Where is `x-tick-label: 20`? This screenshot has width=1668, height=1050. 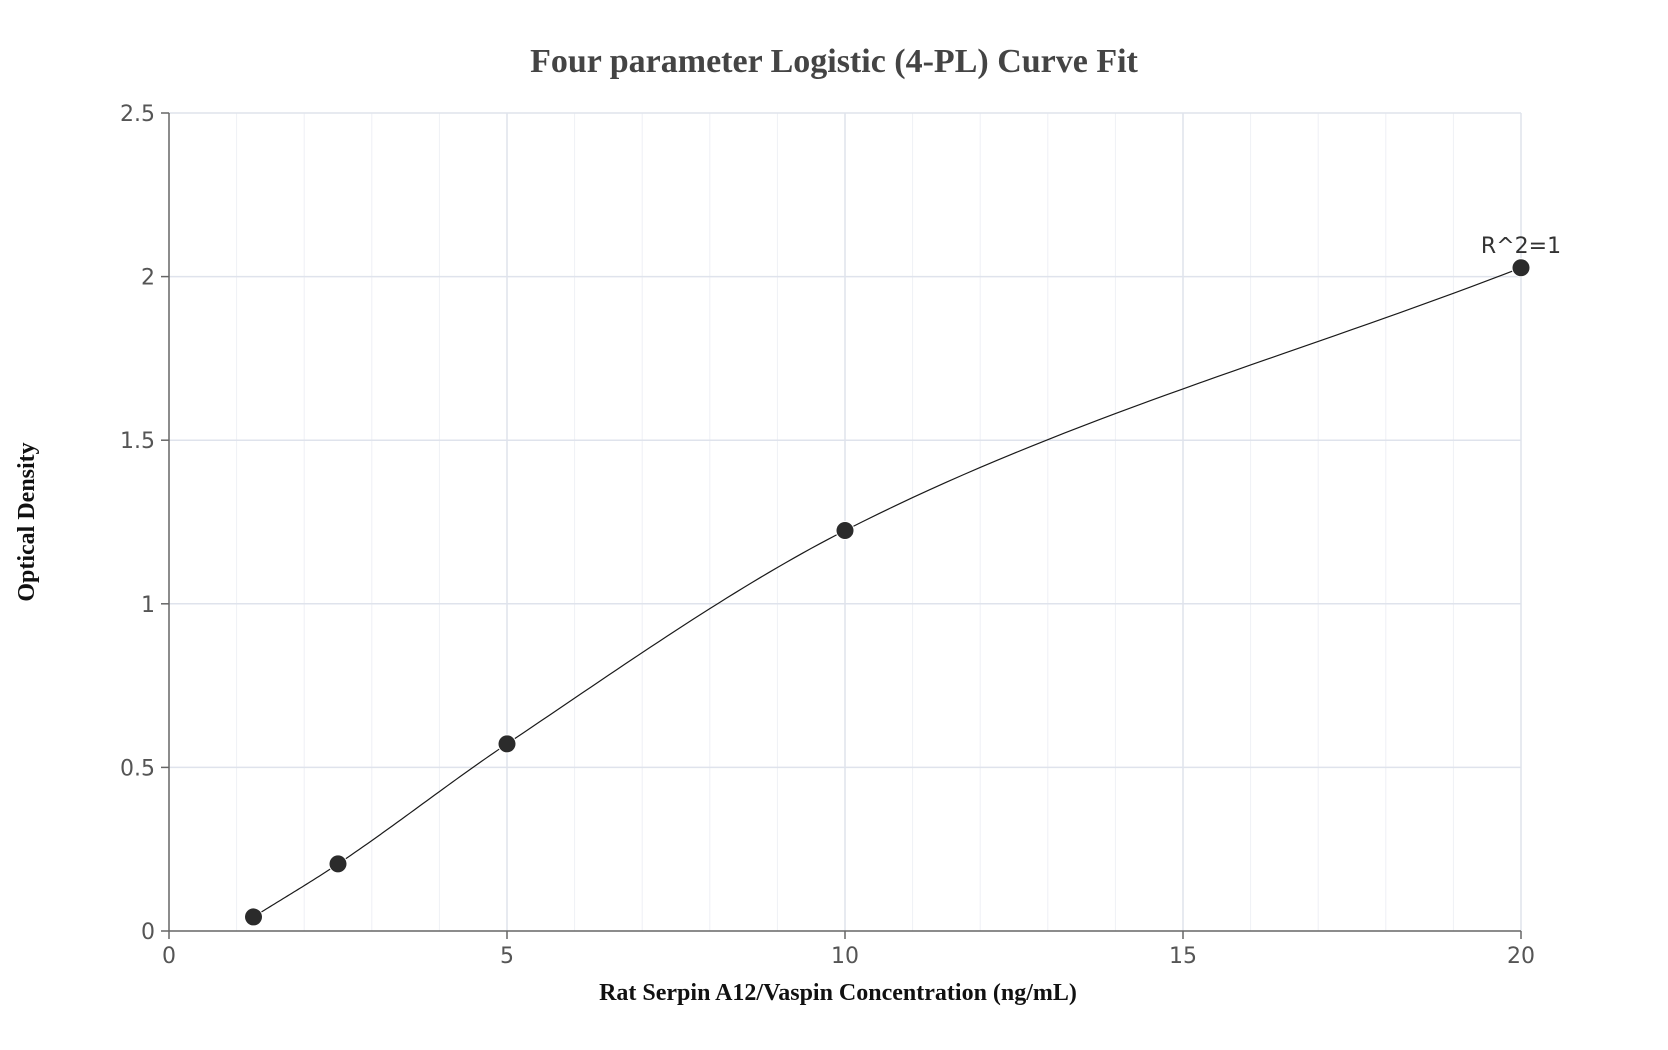 x-tick-label: 20 is located at coordinates (1521, 956).